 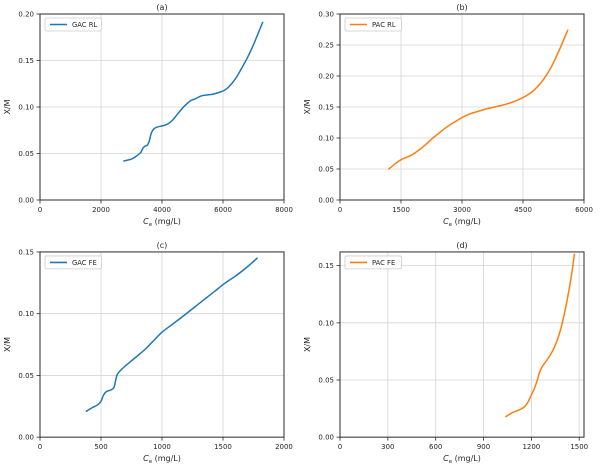 I want to click on legend: PAC RL, so click(x=373, y=24).